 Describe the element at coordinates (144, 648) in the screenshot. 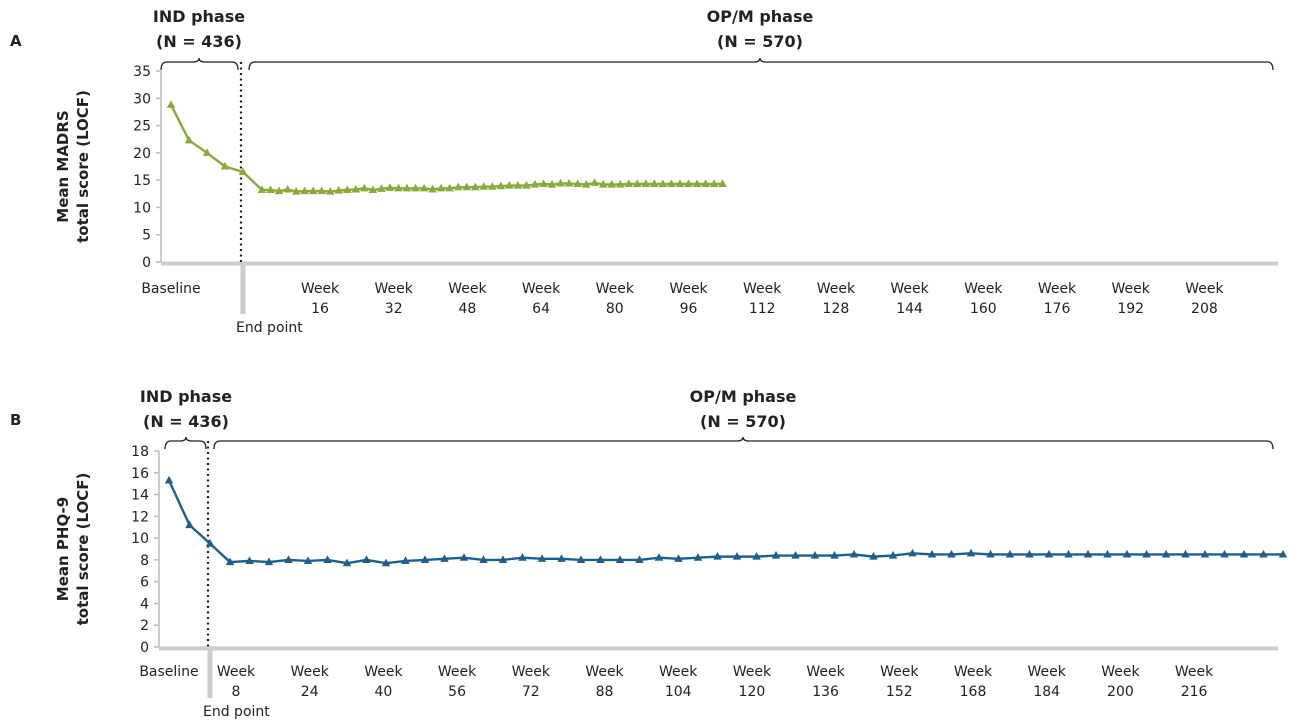

I see `y-tick-label: 0` at that location.